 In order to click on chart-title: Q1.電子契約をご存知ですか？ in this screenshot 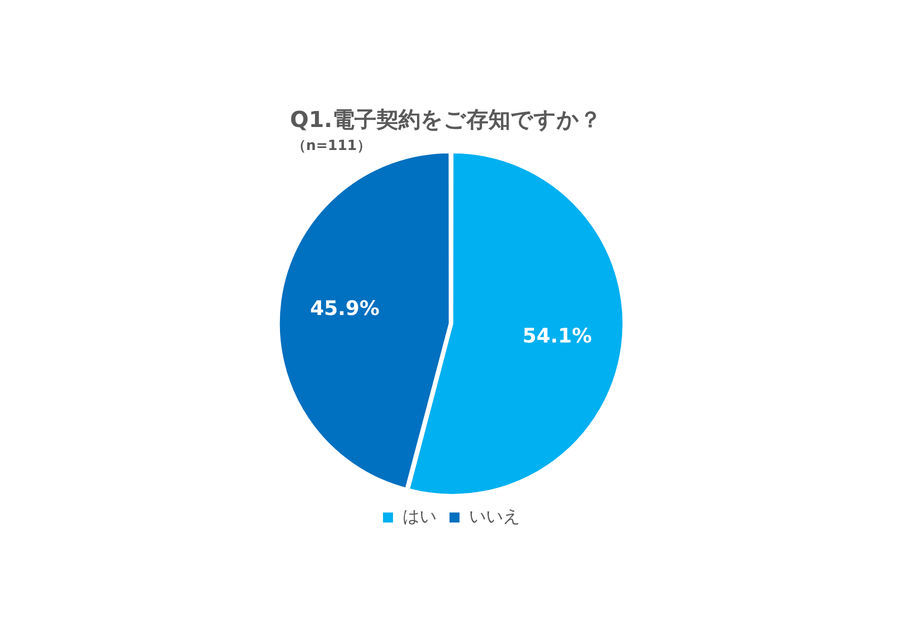, I will do `click(446, 121)`.